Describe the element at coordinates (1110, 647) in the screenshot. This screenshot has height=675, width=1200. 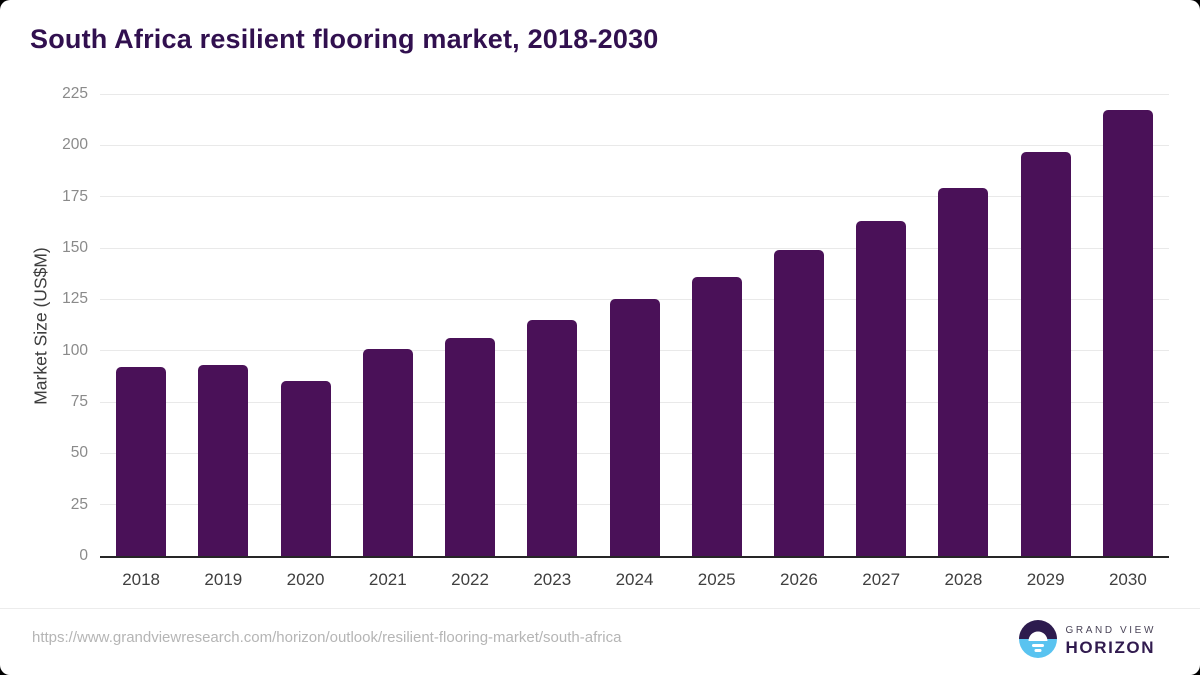
I see `logo-product-name: HORIZON` at that location.